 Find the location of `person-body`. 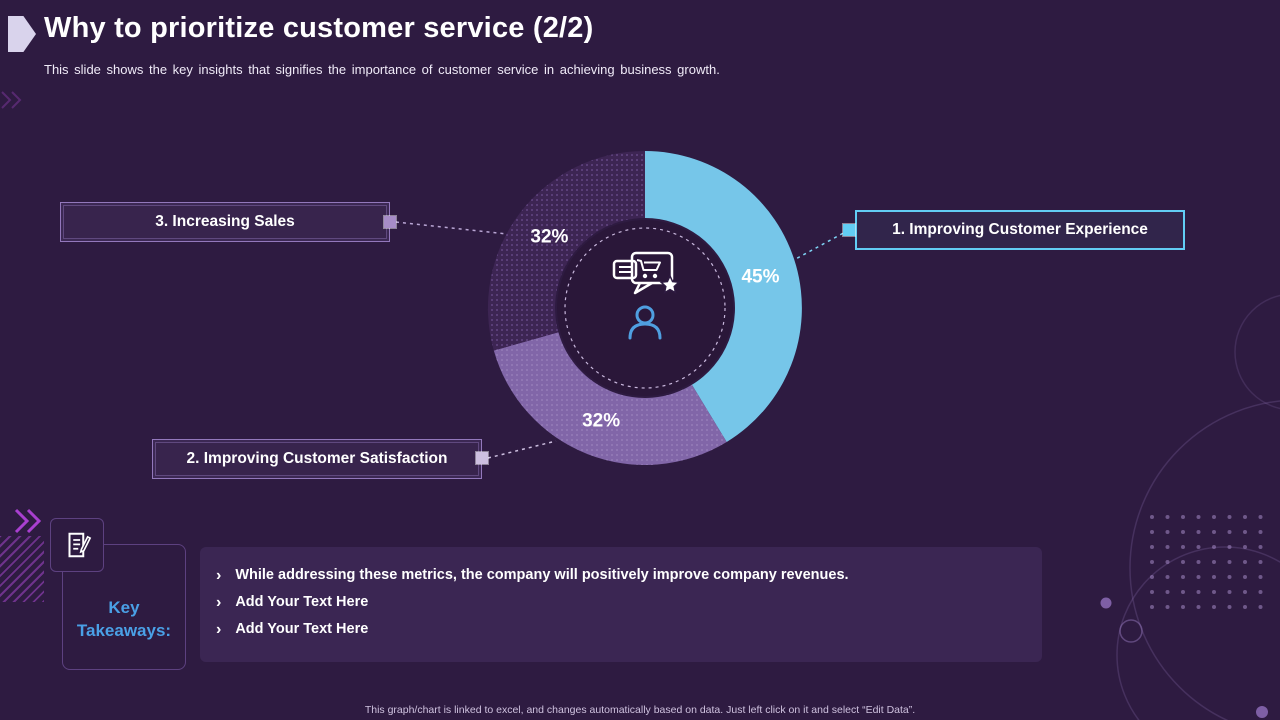

person-body is located at coordinates (645, 331).